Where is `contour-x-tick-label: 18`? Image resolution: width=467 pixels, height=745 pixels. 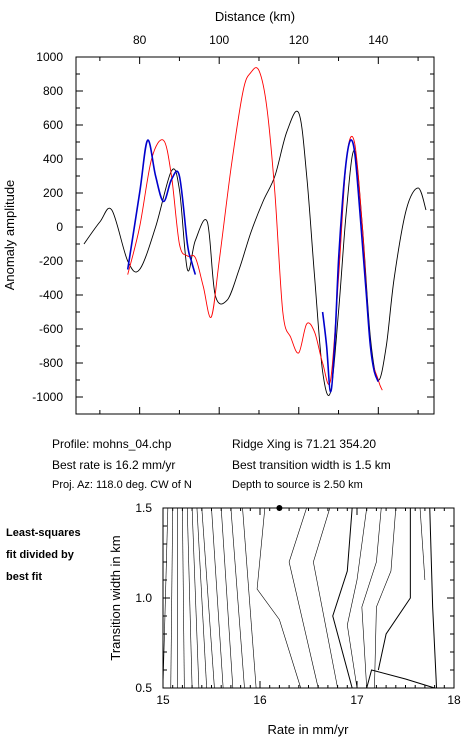 contour-x-tick-label: 18 is located at coordinates (454, 700).